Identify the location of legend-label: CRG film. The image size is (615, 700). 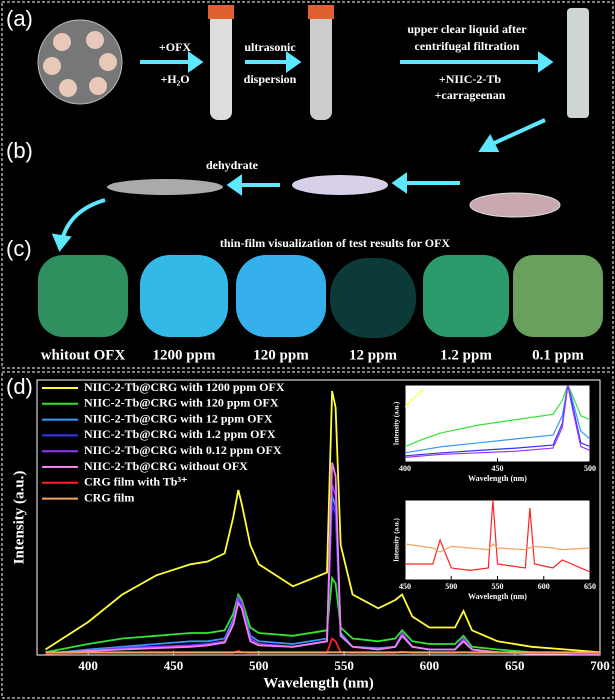
(109, 497).